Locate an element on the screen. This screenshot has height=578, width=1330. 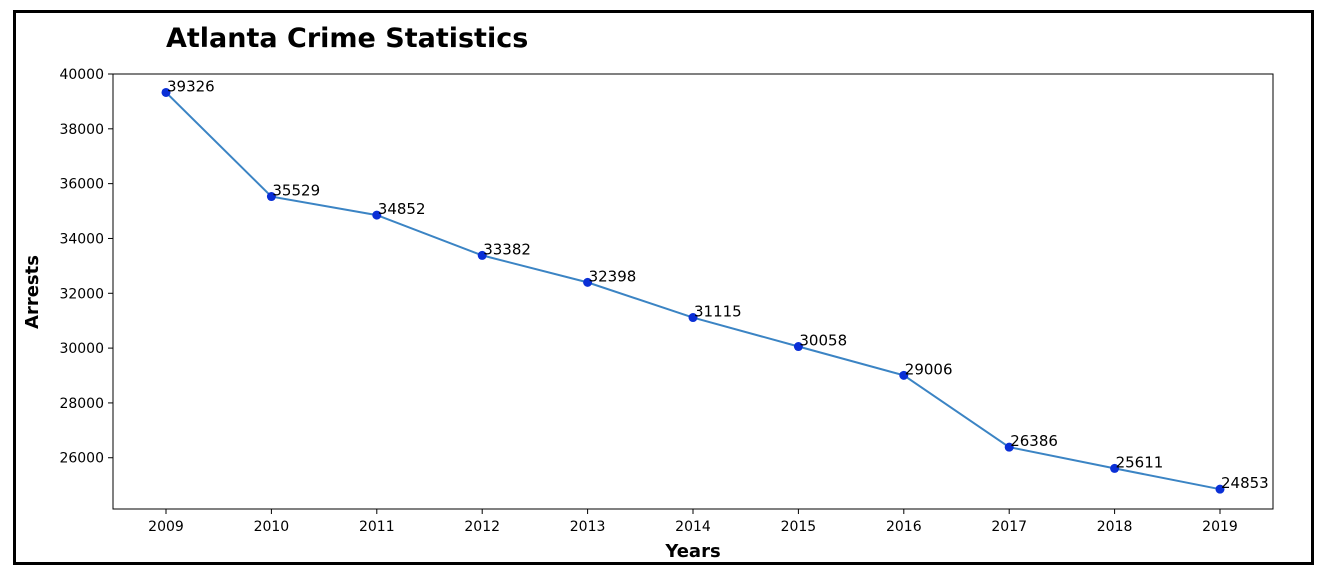
y-tick-label: 26000 is located at coordinates (81, 459).